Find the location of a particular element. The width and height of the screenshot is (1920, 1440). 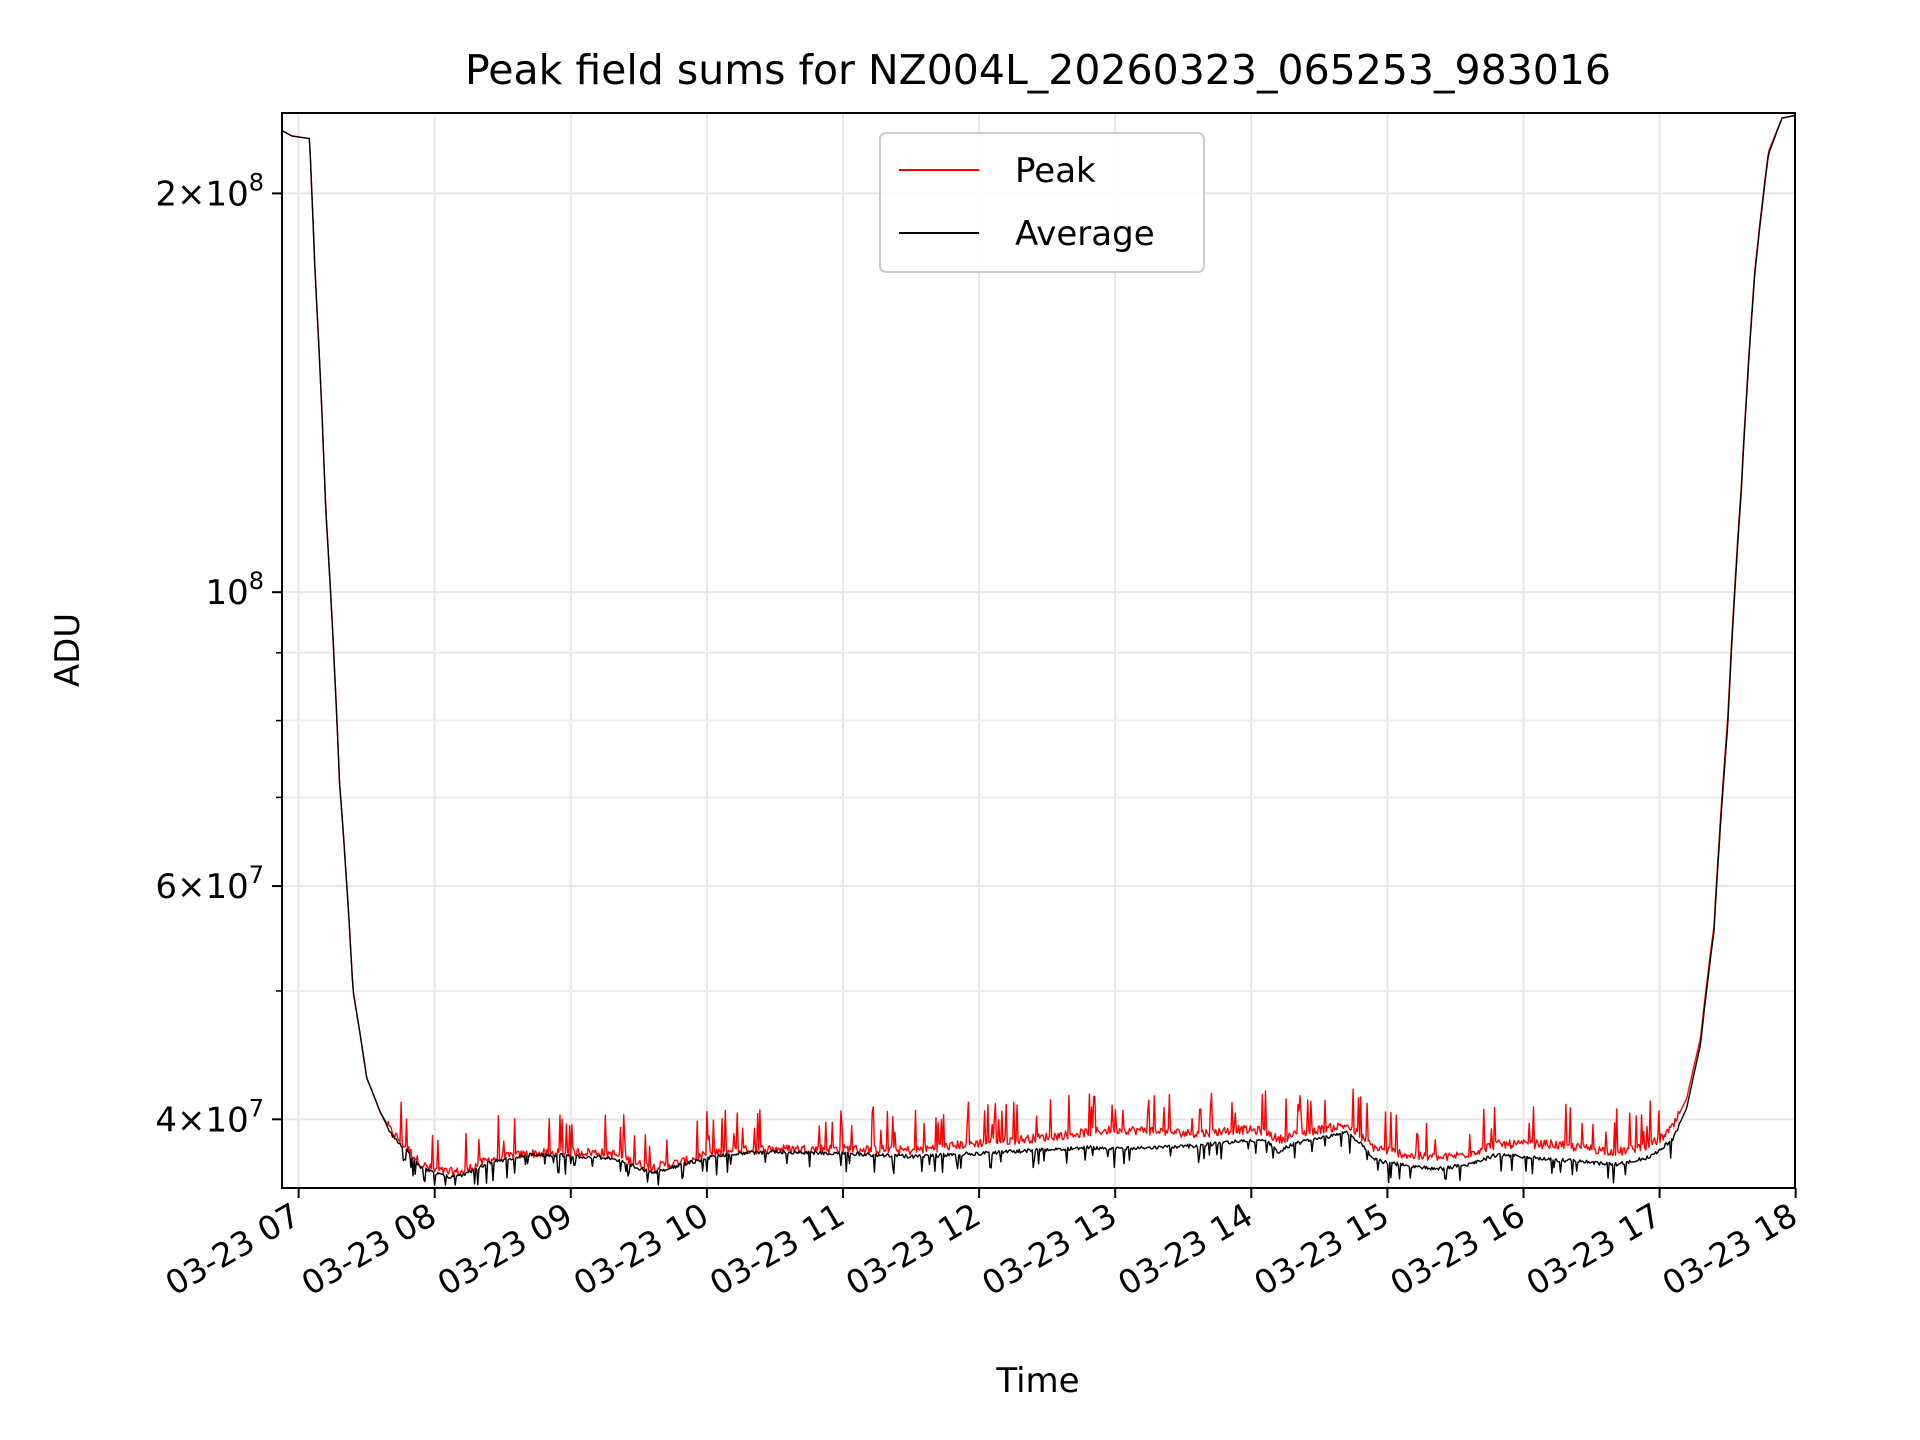

legend: Peak Average is located at coordinates (1042, 202).